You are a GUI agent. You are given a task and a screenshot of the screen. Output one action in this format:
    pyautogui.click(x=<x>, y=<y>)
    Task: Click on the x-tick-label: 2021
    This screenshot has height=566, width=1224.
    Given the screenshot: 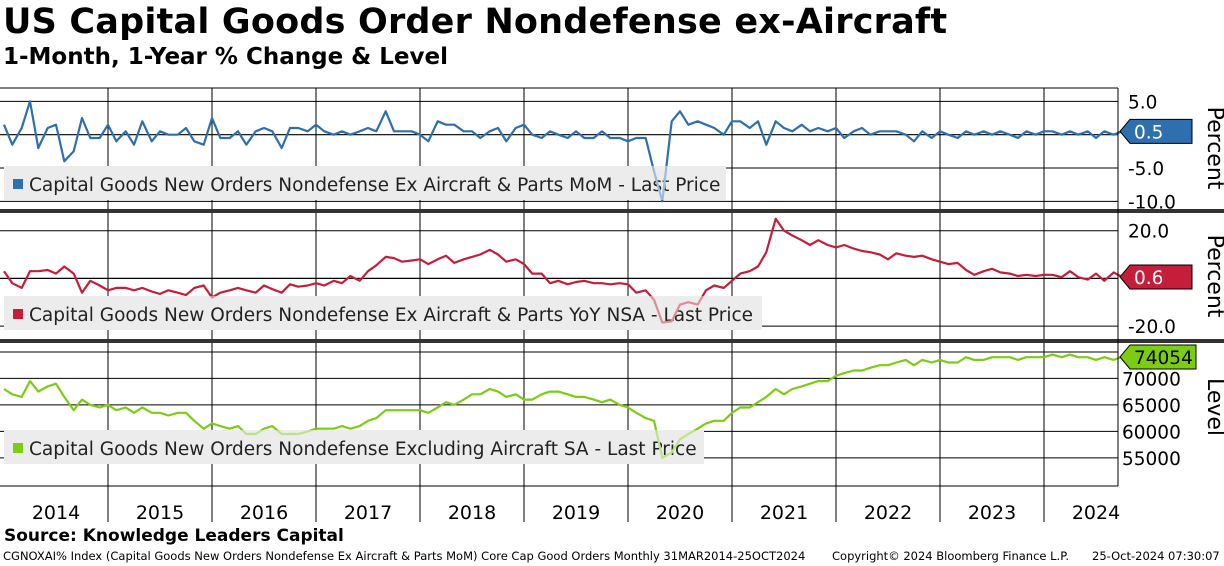 What is the action you would take?
    pyautogui.click(x=784, y=513)
    